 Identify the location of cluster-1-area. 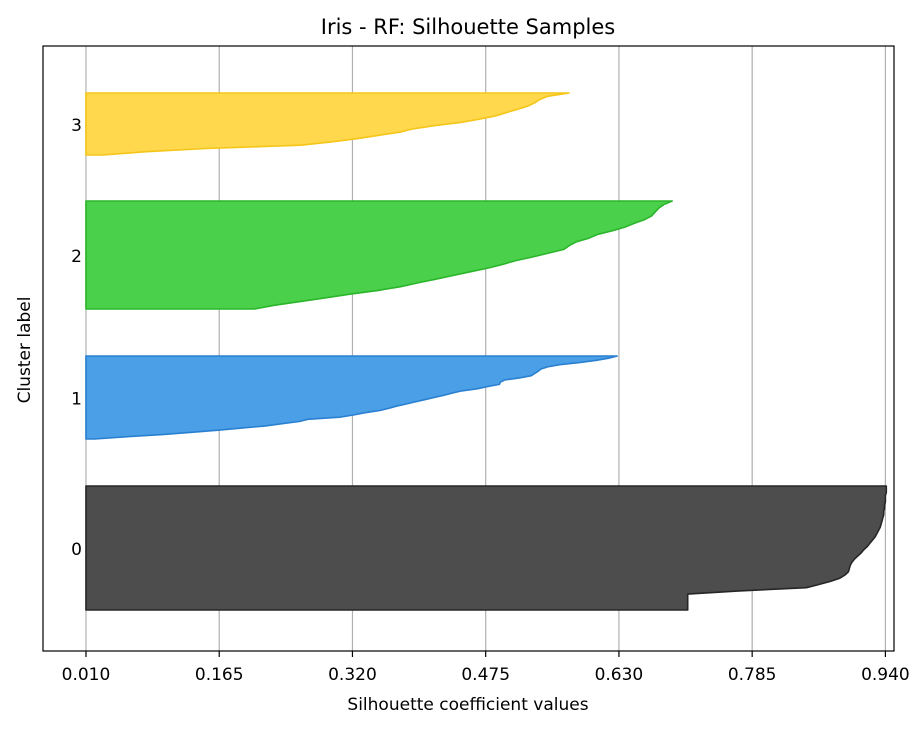
(351, 397).